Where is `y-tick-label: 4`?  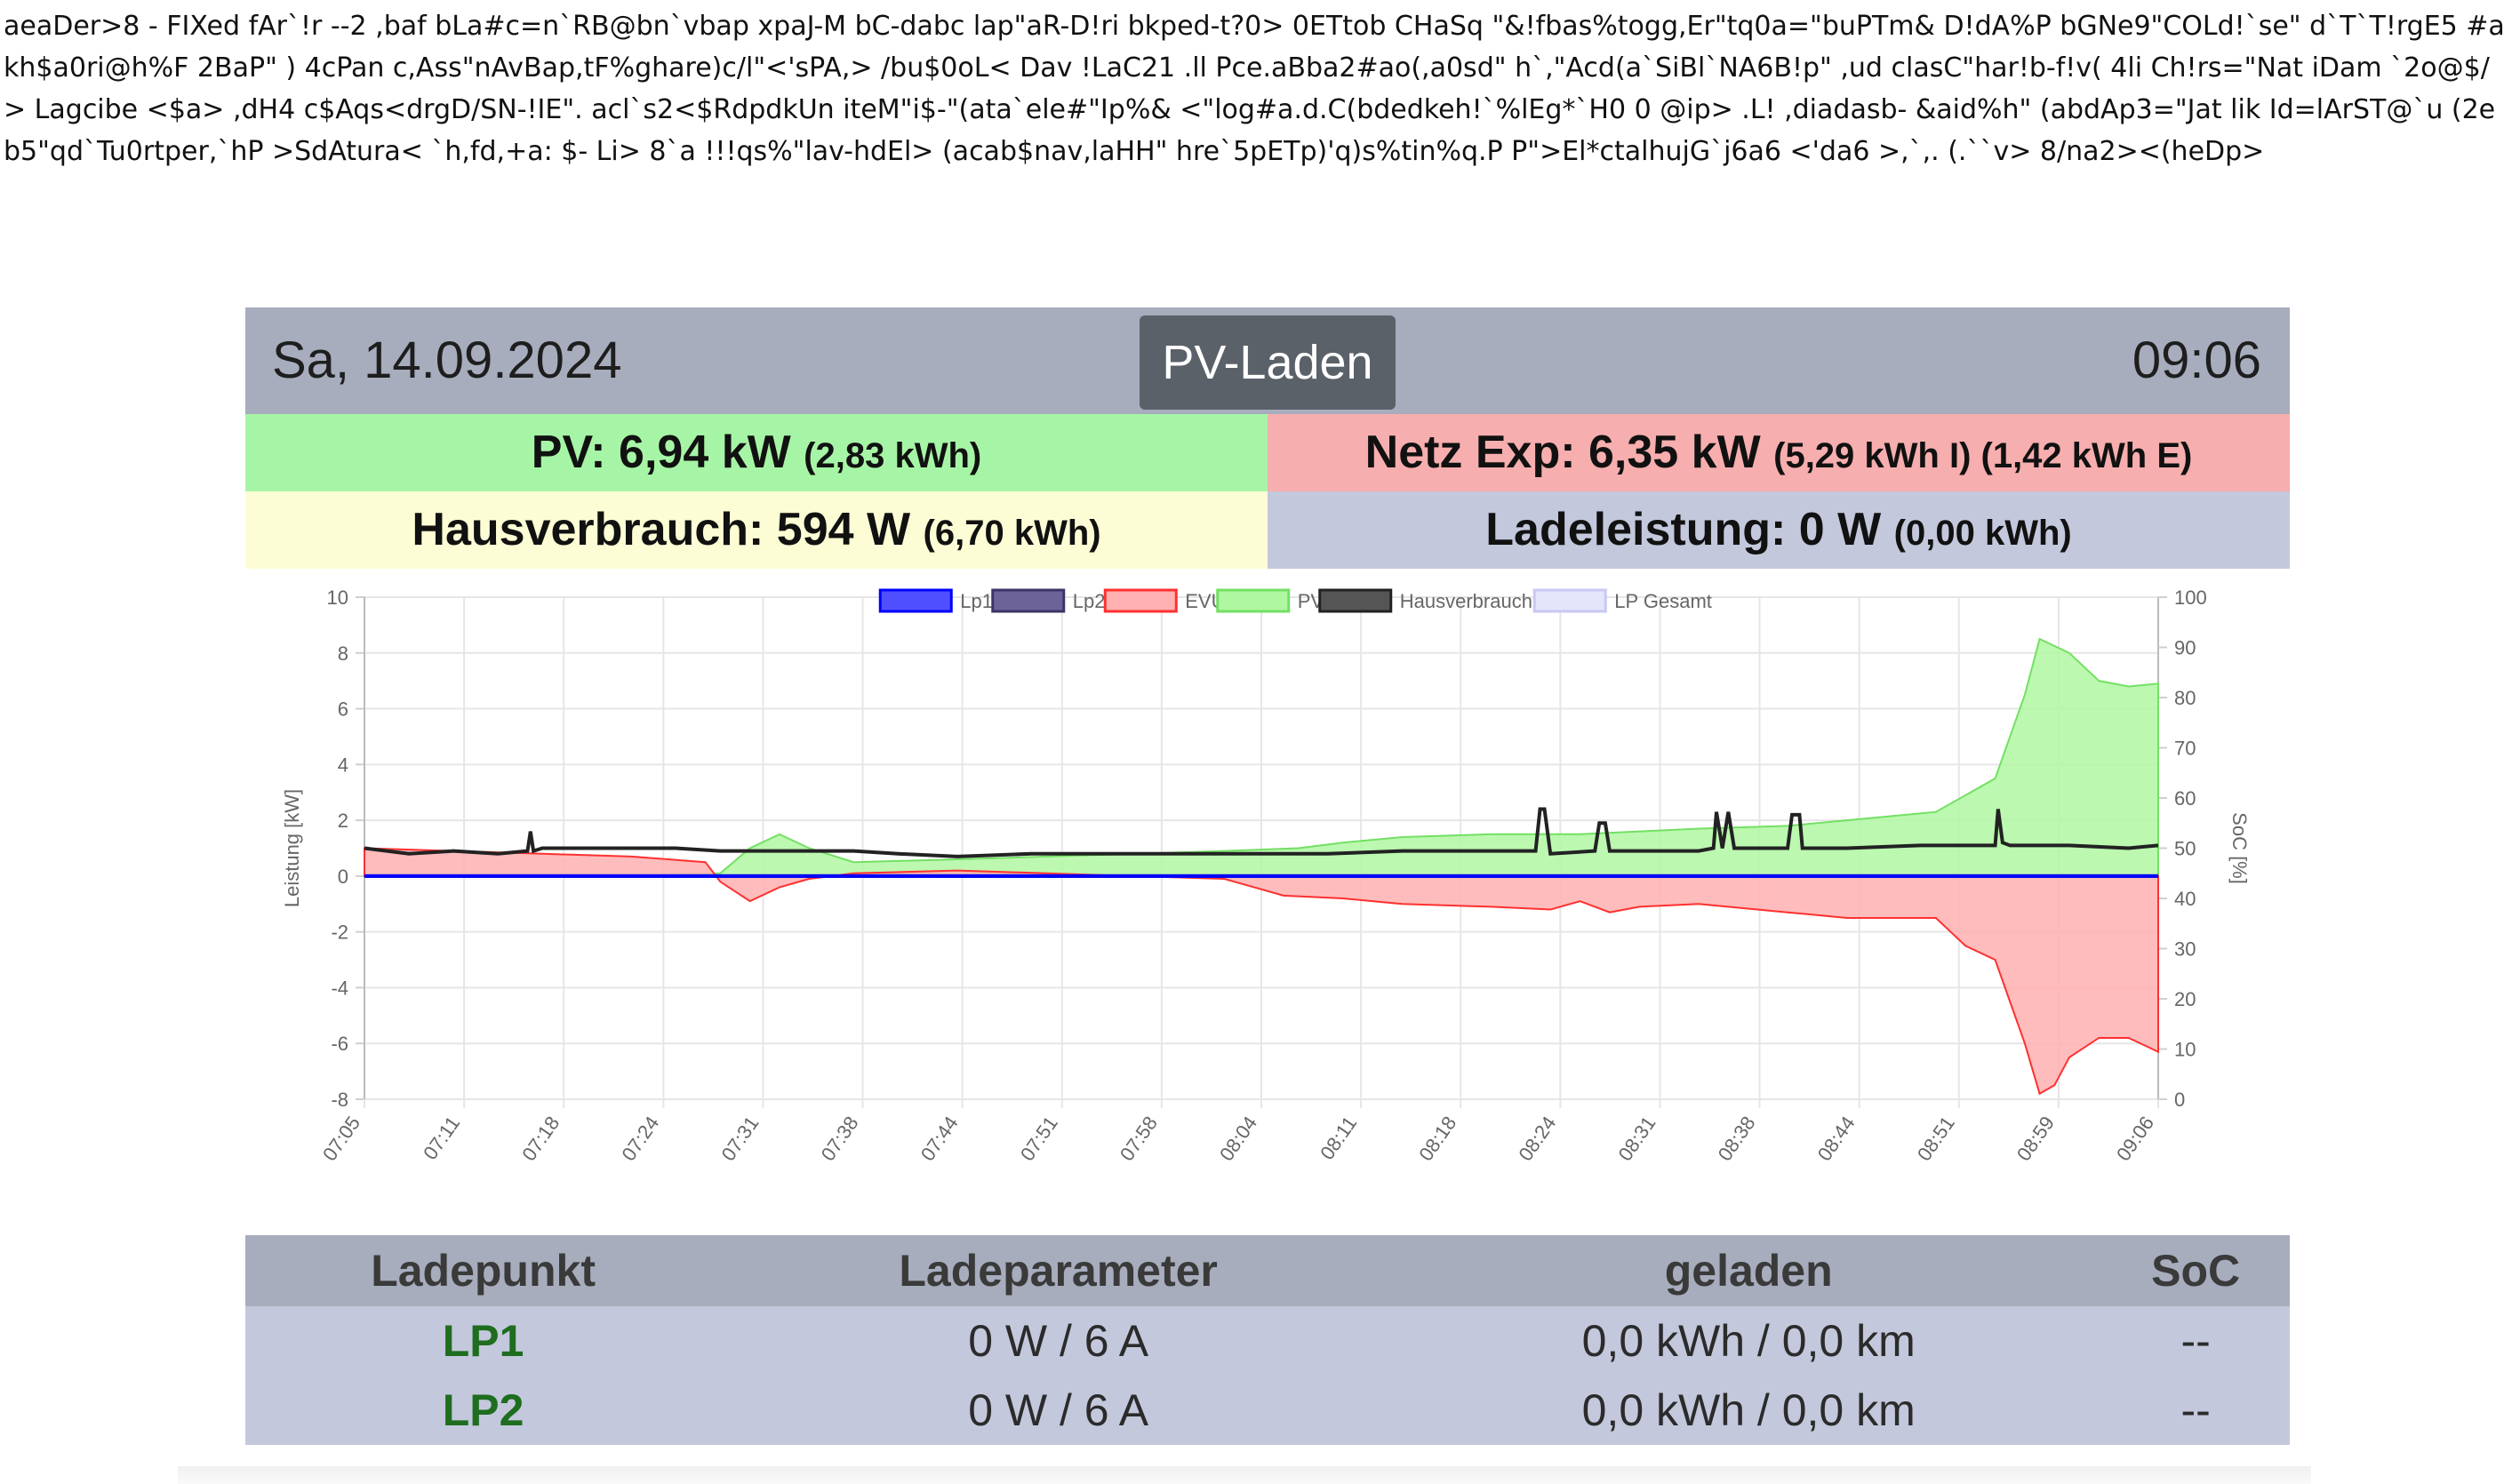 y-tick-label: 4 is located at coordinates (343, 765).